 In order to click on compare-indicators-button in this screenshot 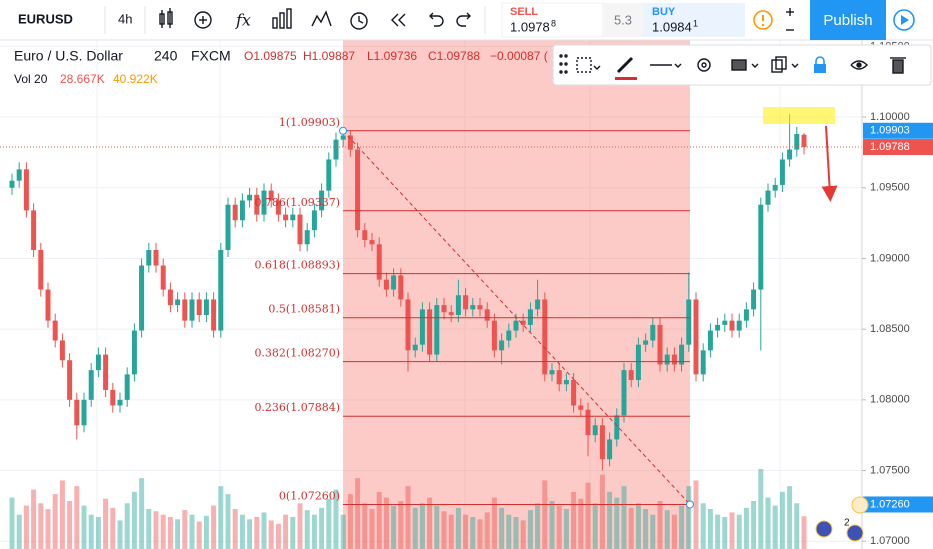, I will do `click(321, 18)`.